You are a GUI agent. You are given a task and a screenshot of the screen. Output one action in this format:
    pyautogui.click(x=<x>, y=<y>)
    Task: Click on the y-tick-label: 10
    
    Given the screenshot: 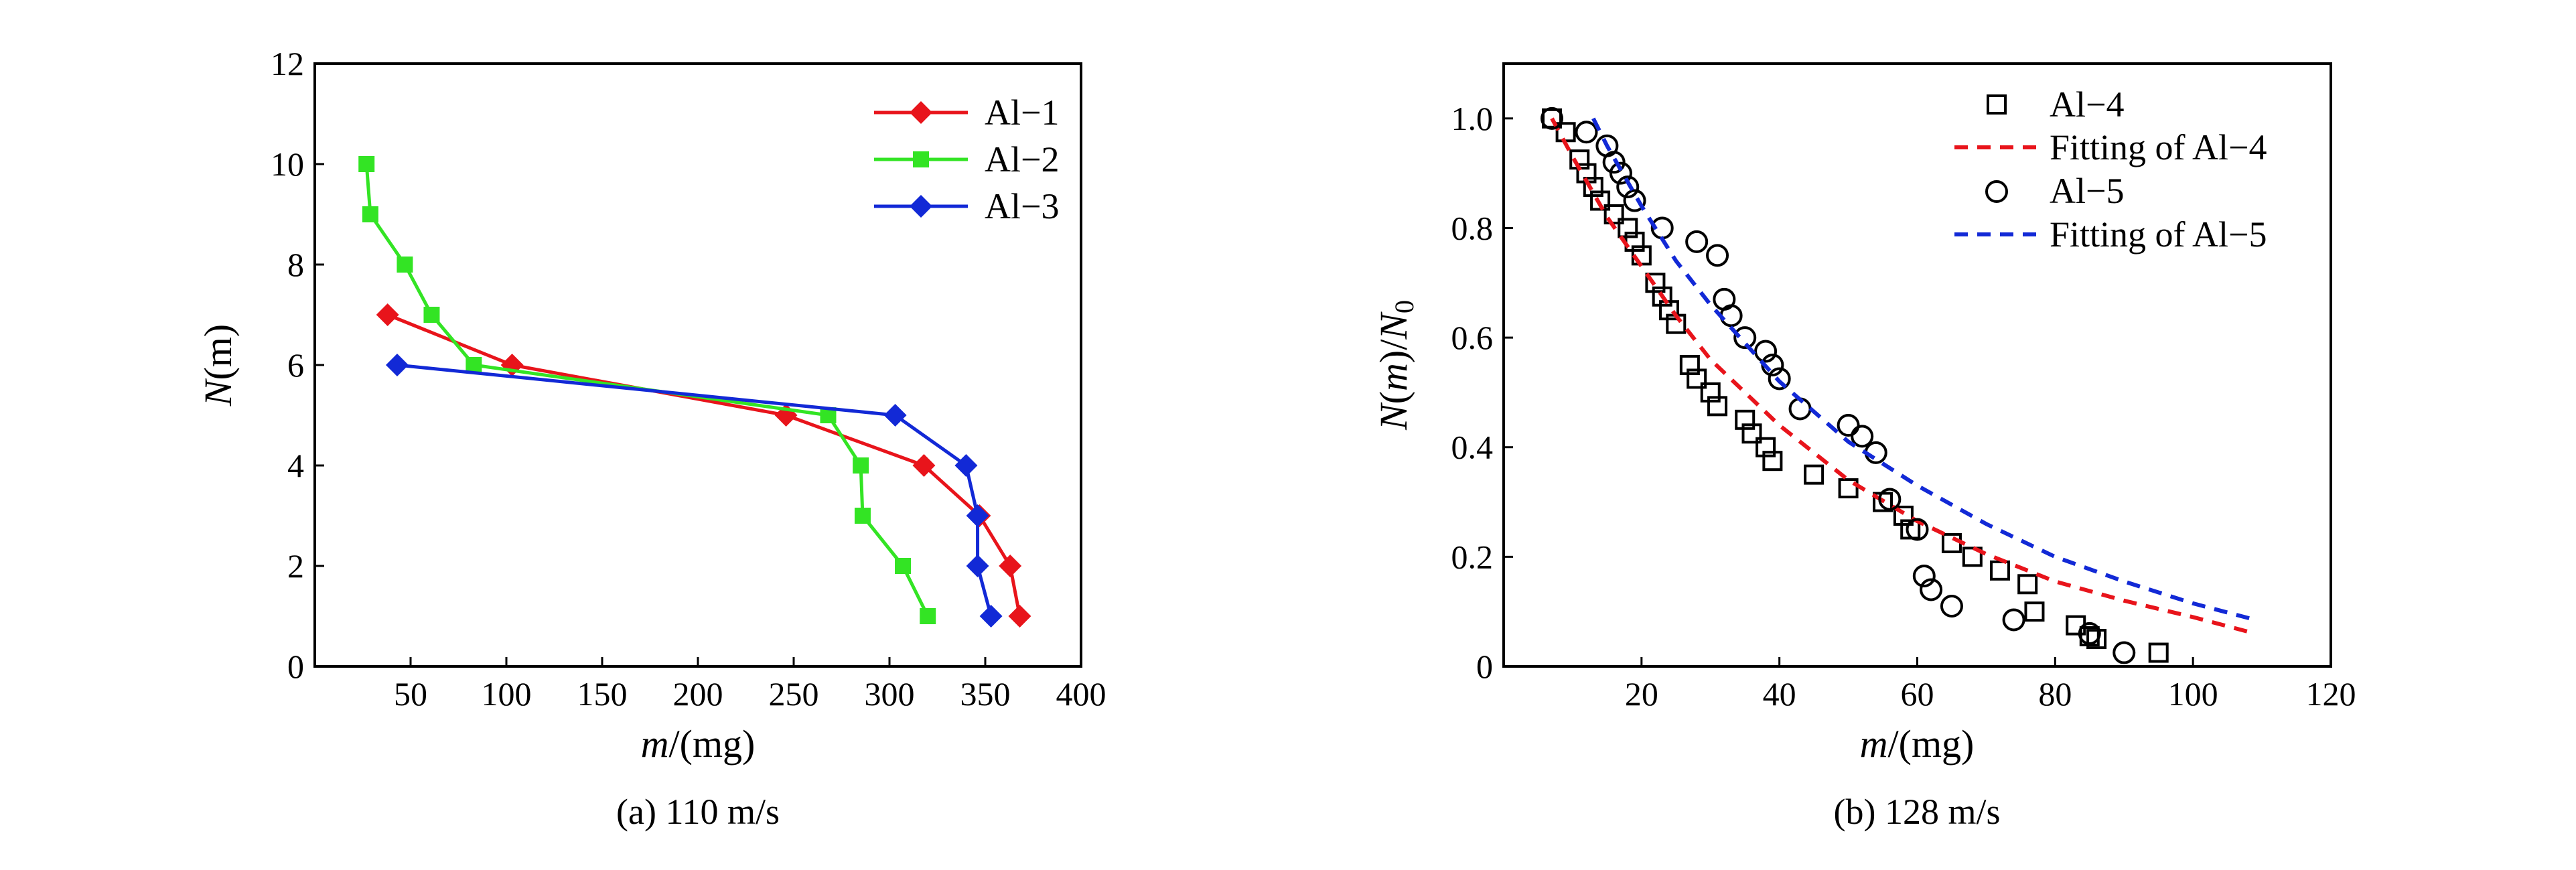 What is the action you would take?
    pyautogui.click(x=287, y=164)
    